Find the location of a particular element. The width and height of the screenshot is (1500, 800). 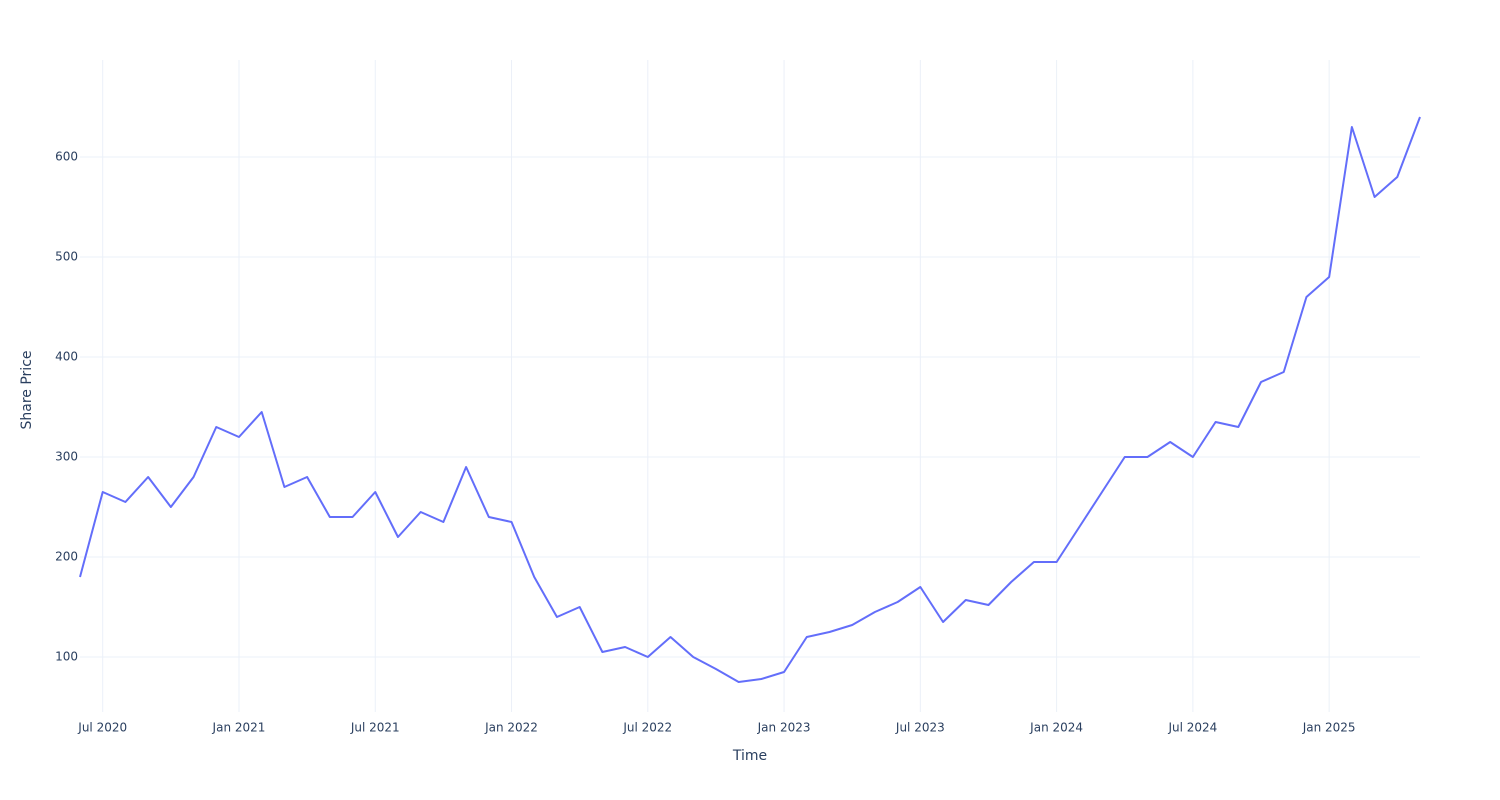

y-tick-label: 300 is located at coordinates (66, 457).